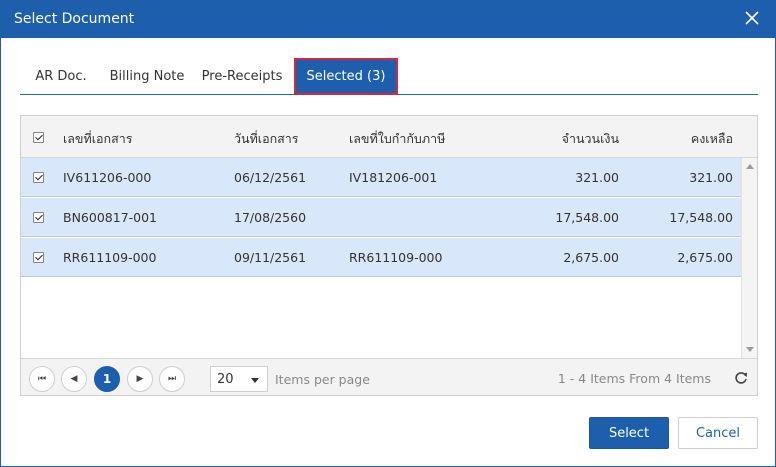 The width and height of the screenshot is (776, 467). What do you see at coordinates (110, 257) in the screenshot?
I see `doc-no-cell: RR611109-000` at bounding box center [110, 257].